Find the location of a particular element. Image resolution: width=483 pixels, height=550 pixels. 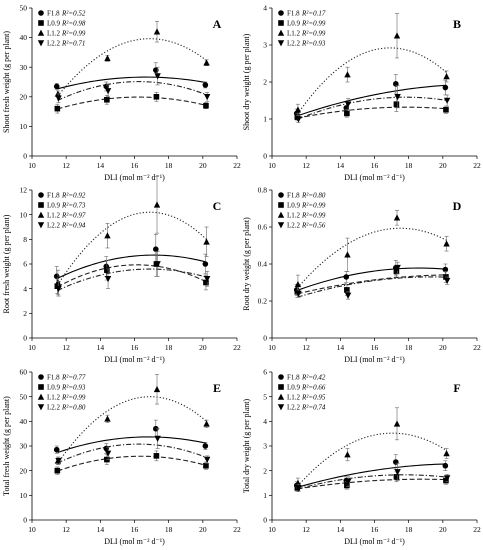

y-tick-label: 6 is located at coordinates (265, 372).